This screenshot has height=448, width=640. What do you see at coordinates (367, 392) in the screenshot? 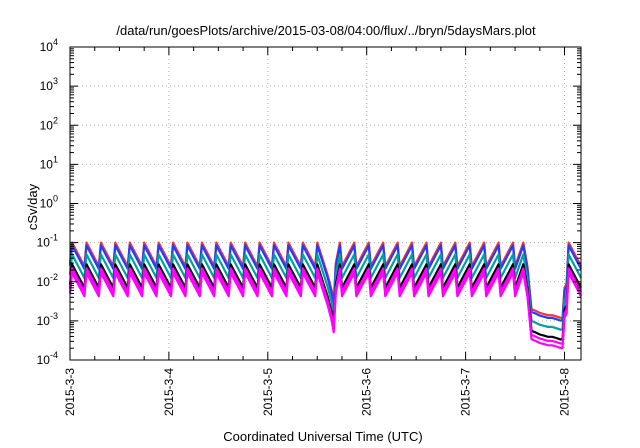
I see `x-tick-label: 2015-3-6` at bounding box center [367, 392].